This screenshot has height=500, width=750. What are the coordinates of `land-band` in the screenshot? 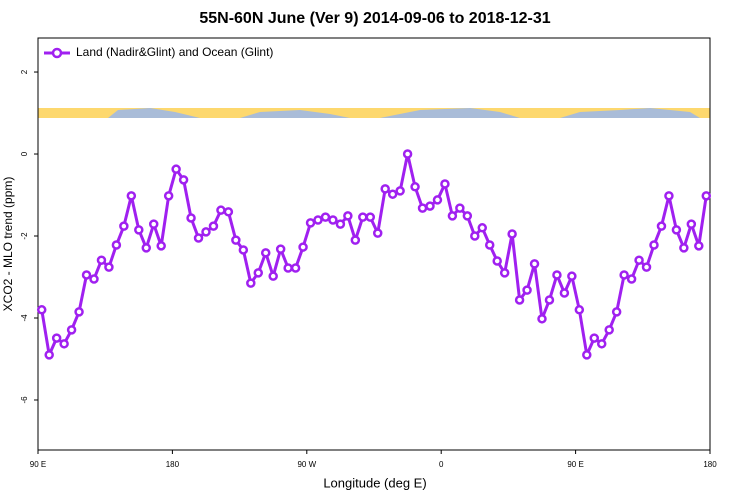 It's located at (374, 113).